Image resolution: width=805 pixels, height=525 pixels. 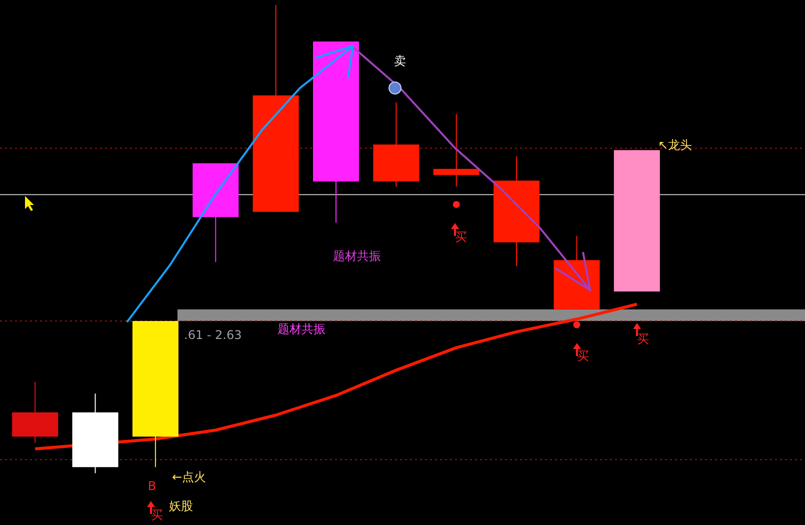 I want to click on annotation: ←点火, so click(x=189, y=477).